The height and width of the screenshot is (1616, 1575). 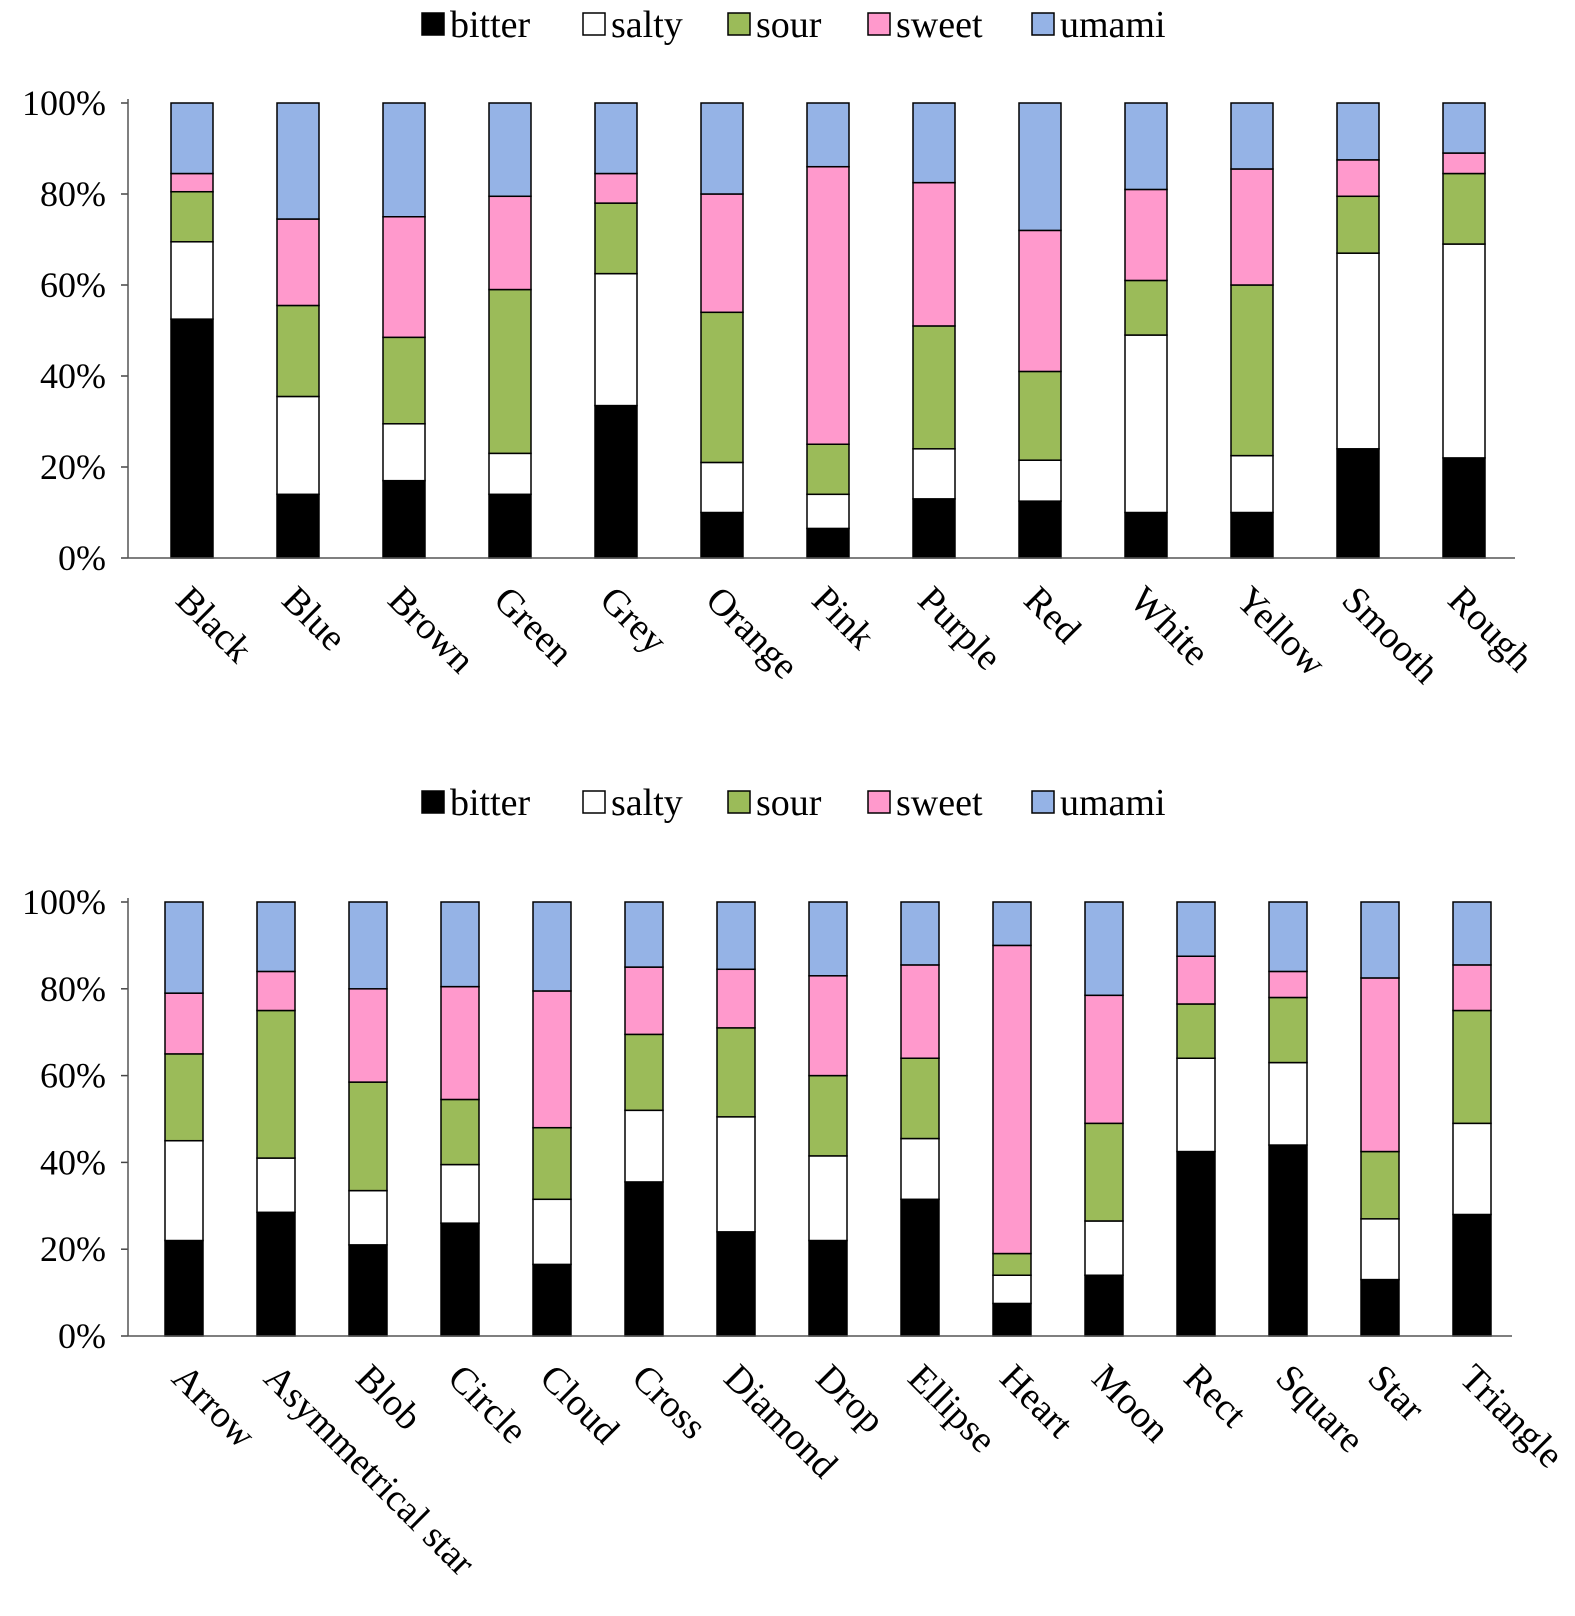 What do you see at coordinates (920, 1011) in the screenshot?
I see `bar-ellipse-sweet` at bounding box center [920, 1011].